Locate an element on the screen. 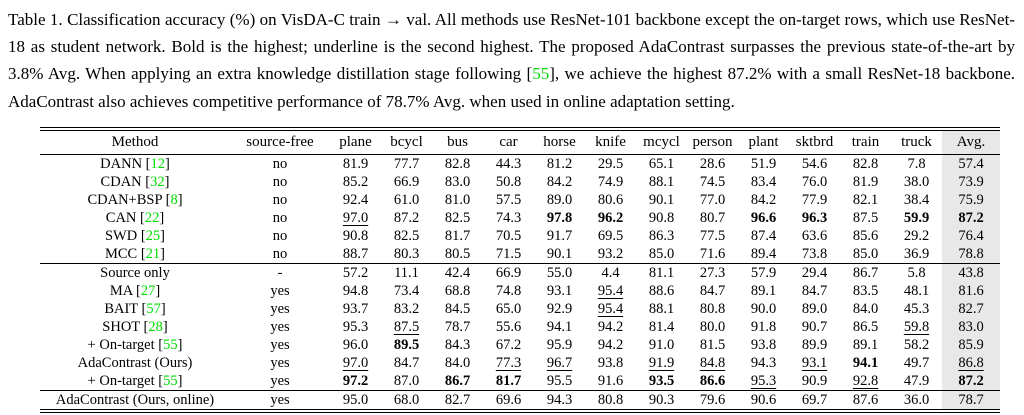 The width and height of the screenshot is (1024, 415). method-cell: MCC [21] is located at coordinates (135, 253).